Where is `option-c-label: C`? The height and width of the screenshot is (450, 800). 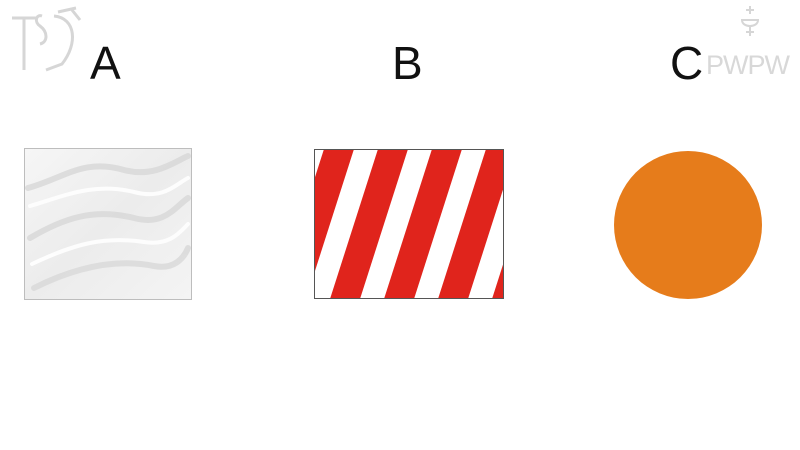
option-c-label: C is located at coordinates (687, 63).